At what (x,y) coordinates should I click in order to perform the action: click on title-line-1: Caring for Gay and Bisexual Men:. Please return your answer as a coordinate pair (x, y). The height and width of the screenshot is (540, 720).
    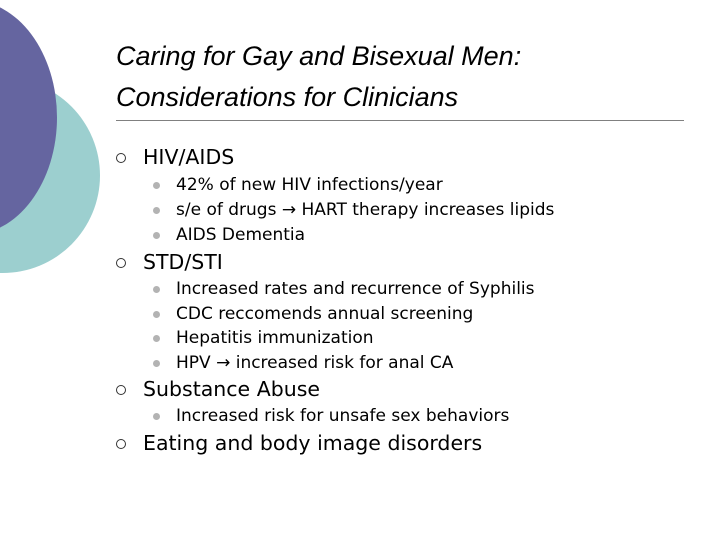
    Looking at the image, I should click on (319, 56).